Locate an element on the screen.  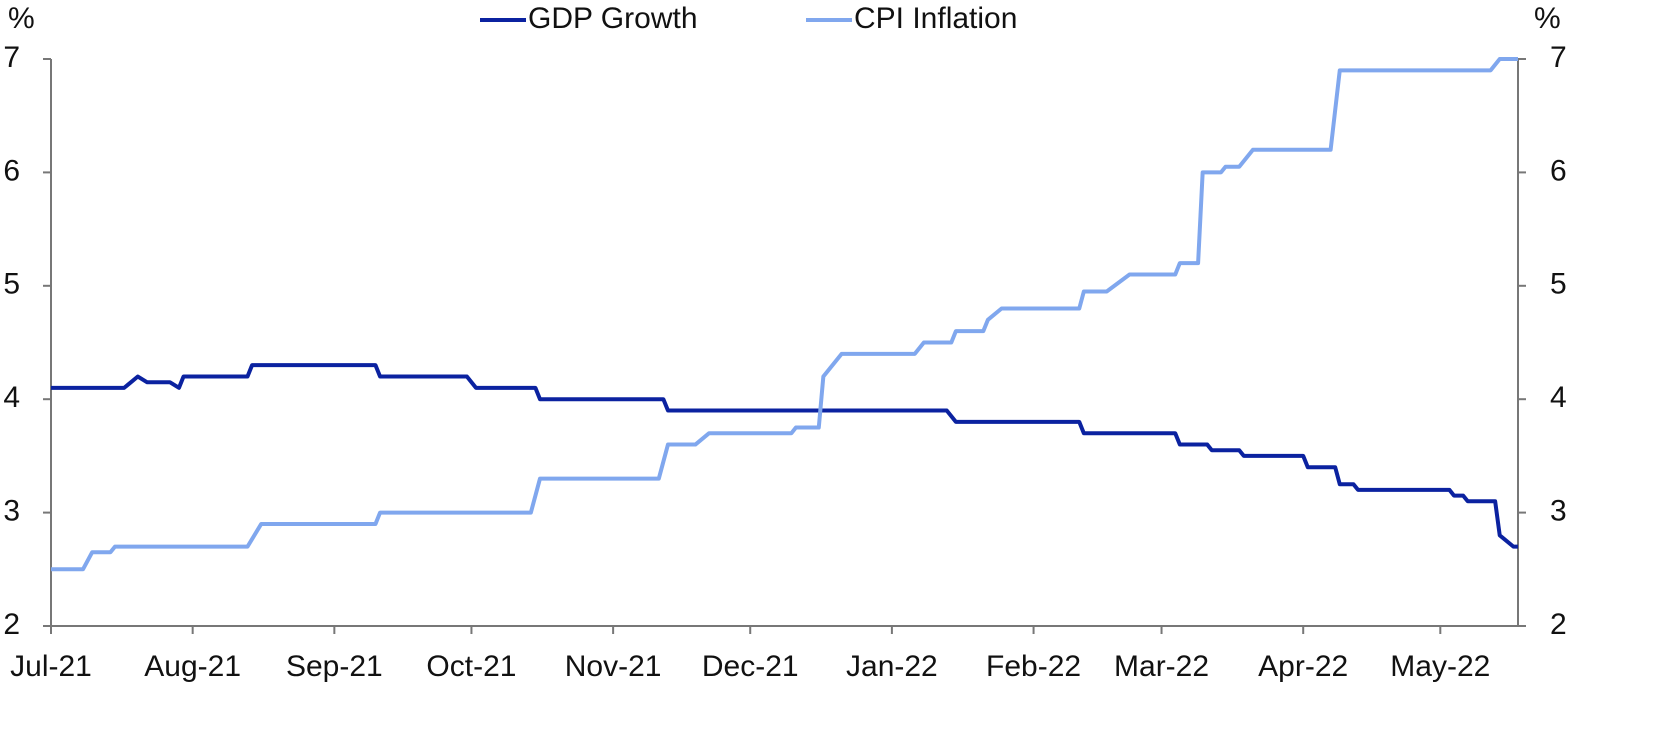
y2-tick-label: 4 is located at coordinates (1558, 397).